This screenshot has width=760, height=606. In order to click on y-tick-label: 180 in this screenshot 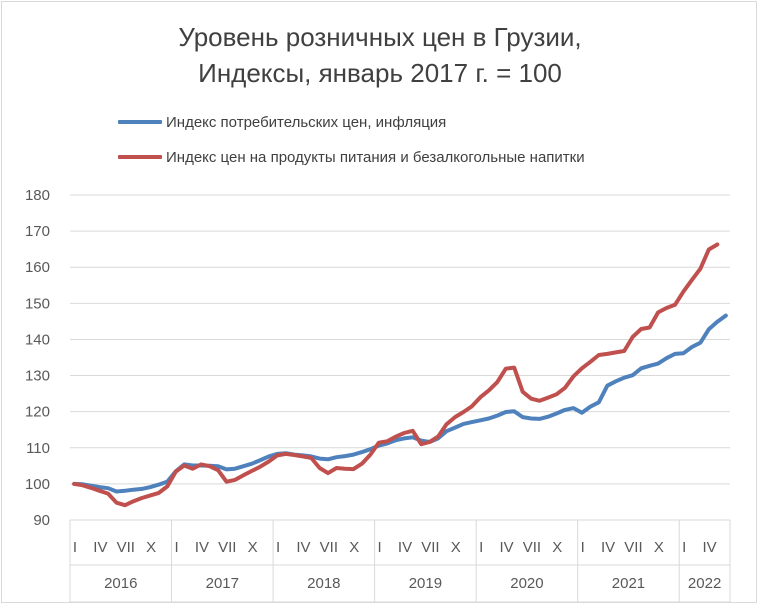, I will do `click(37, 195)`.